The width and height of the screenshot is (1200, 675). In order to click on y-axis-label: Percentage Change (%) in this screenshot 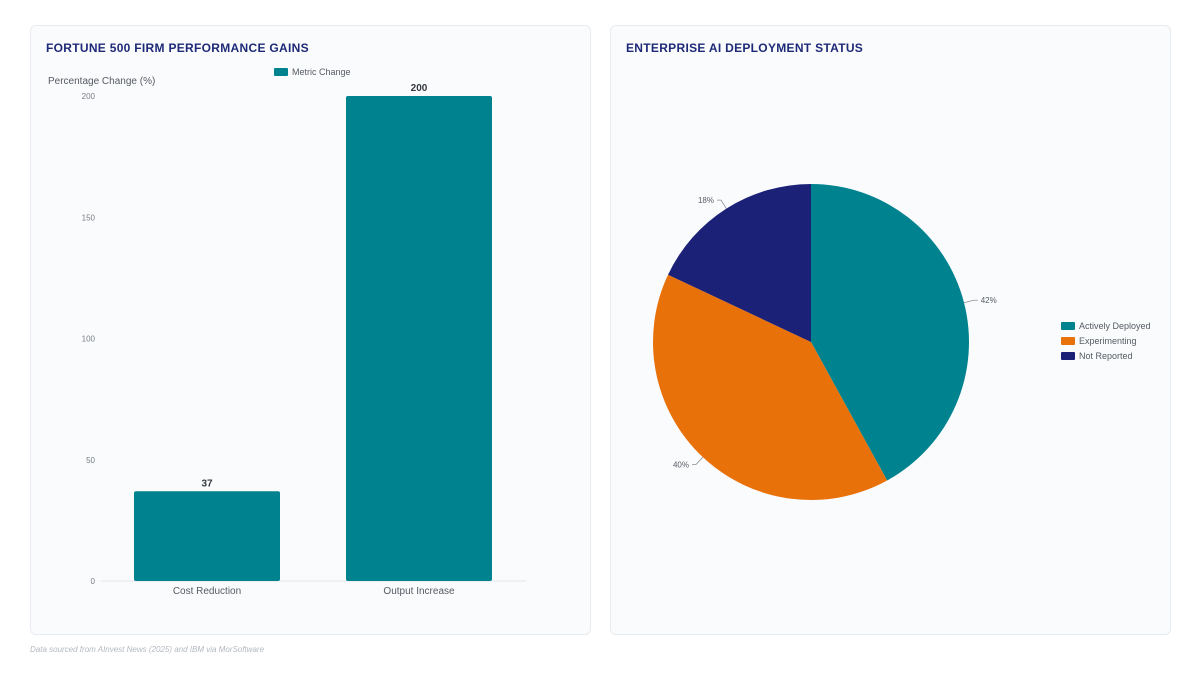, I will do `click(101, 81)`.